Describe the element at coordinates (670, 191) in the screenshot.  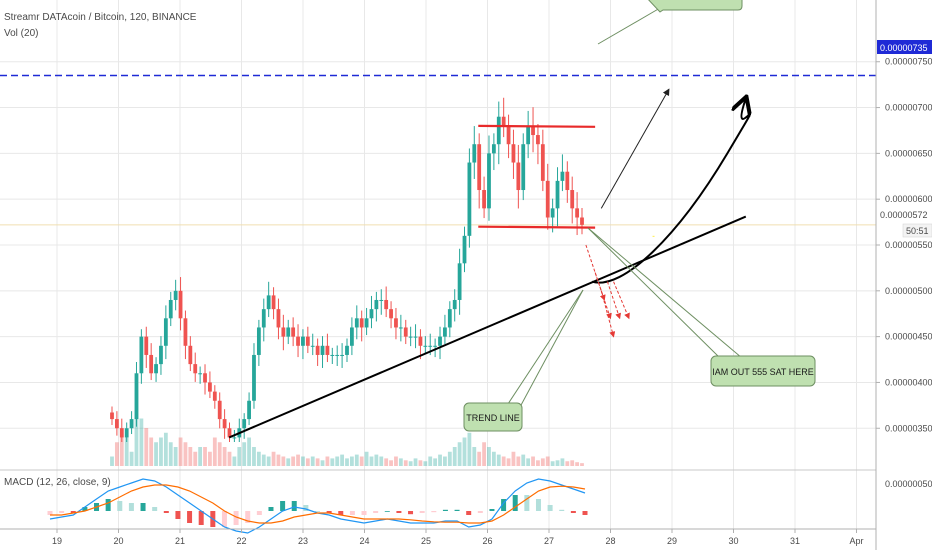
I see `projection-curve` at that location.